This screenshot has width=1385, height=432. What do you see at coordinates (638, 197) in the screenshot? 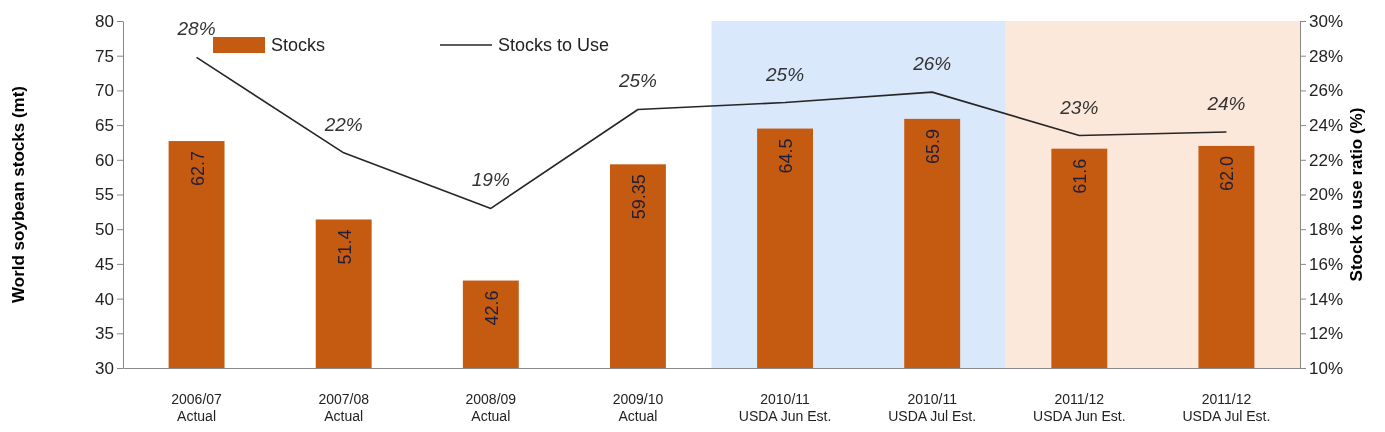
I see `data-label: 59.35` at bounding box center [638, 197].